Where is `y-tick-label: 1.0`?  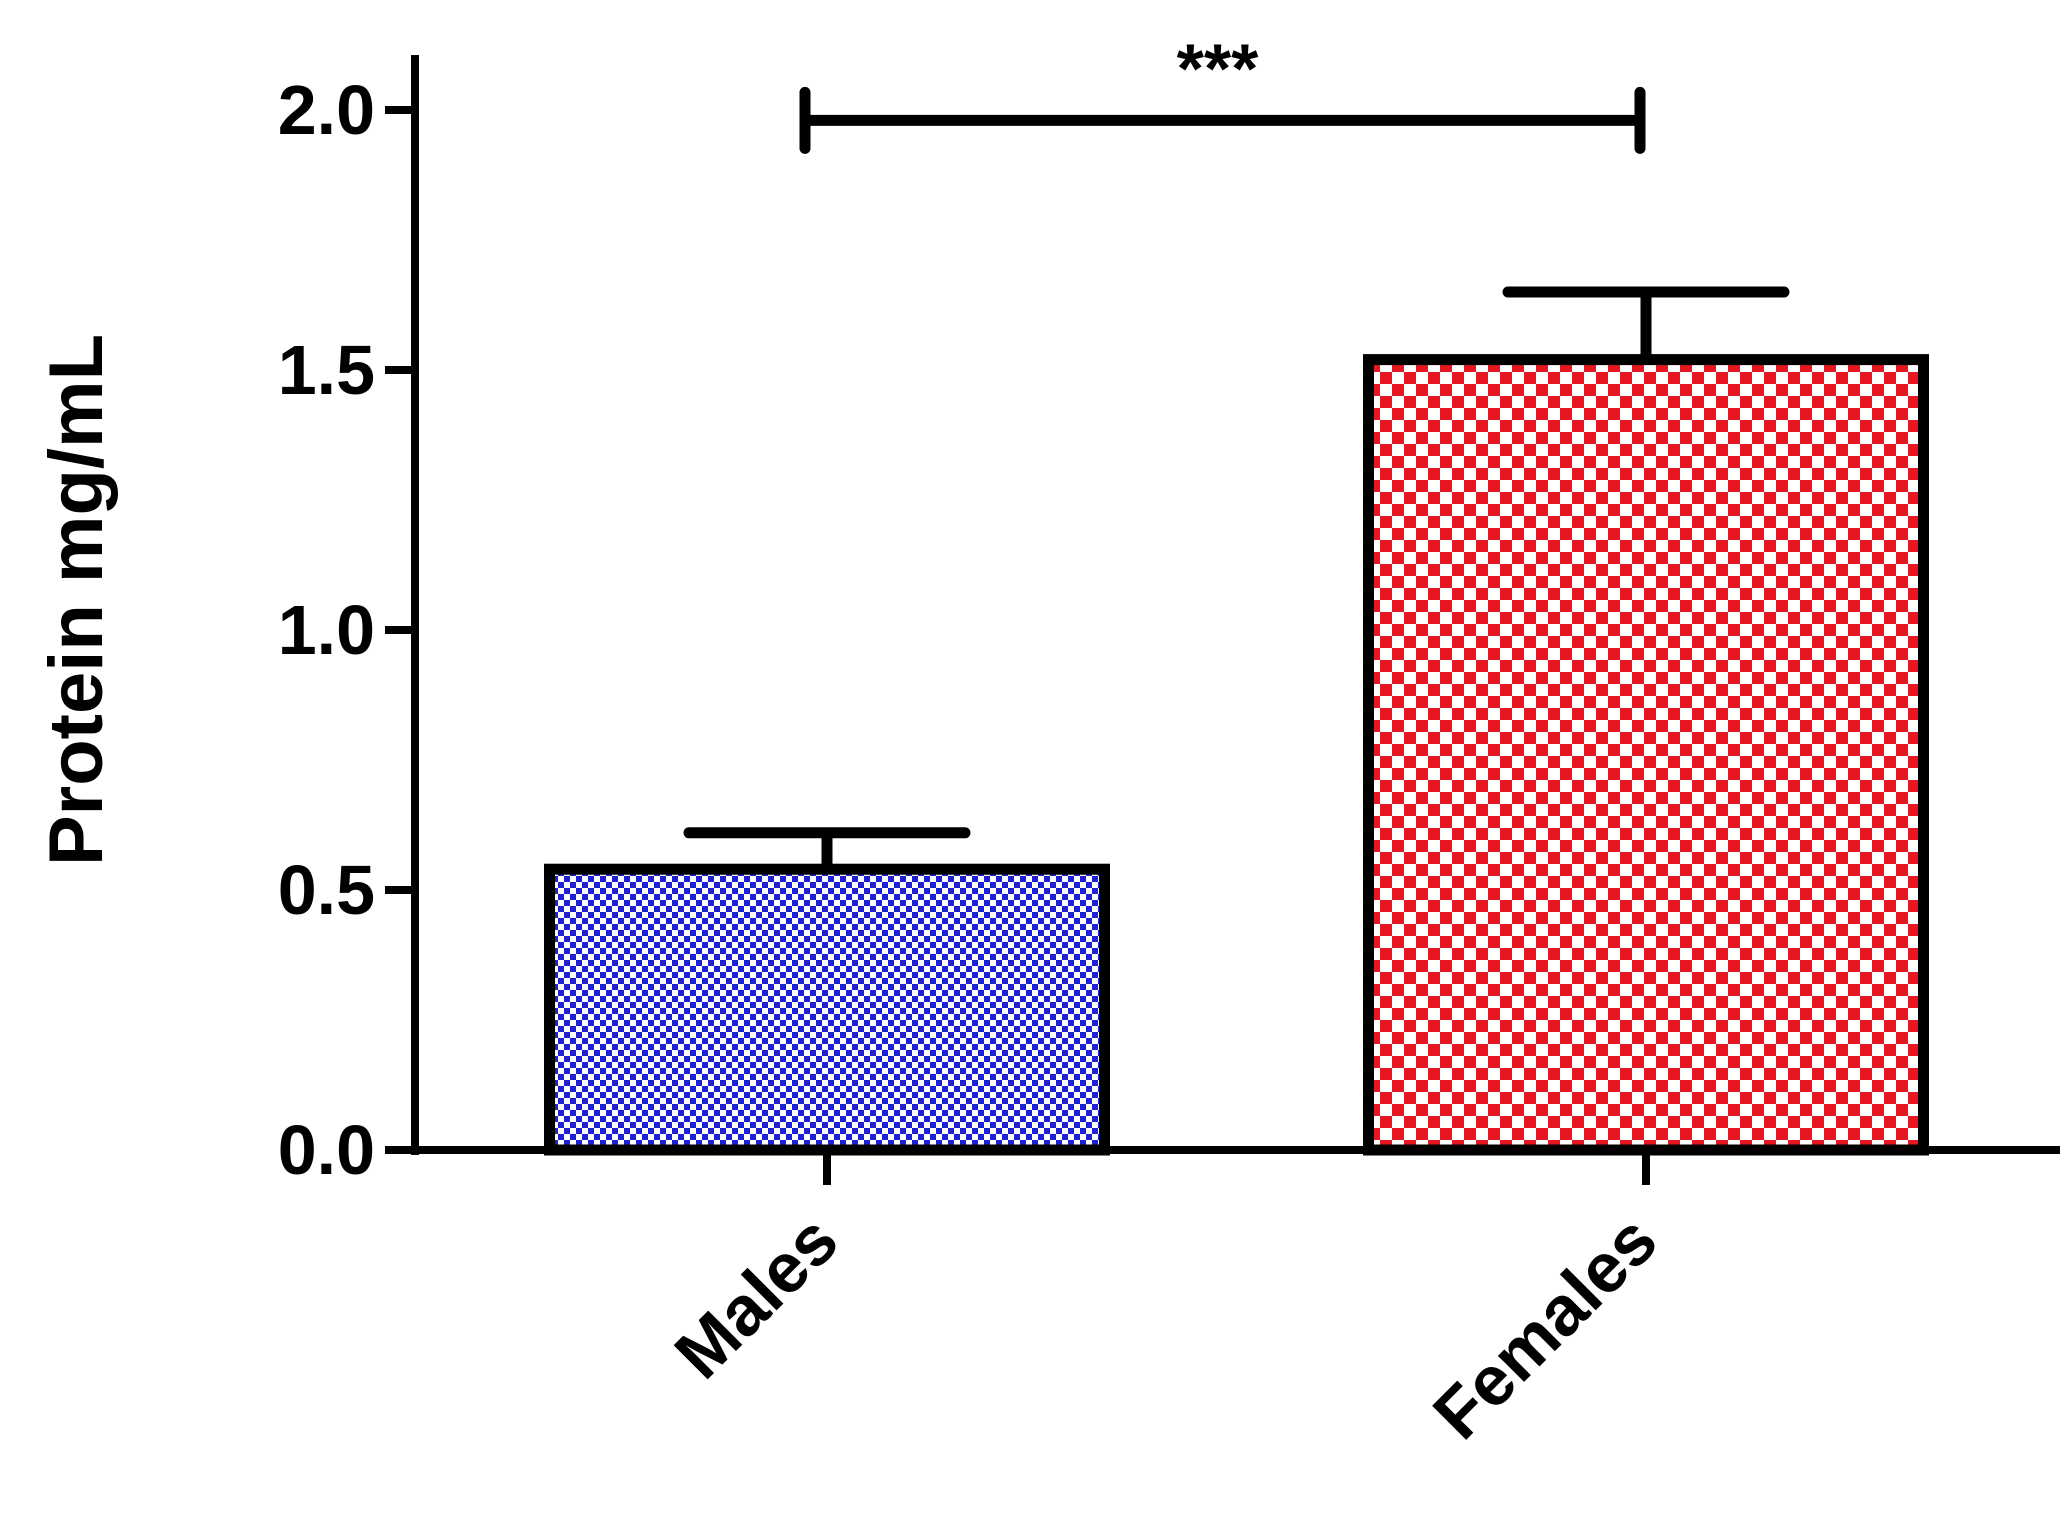 y-tick-label: 1.0 is located at coordinates (326, 630).